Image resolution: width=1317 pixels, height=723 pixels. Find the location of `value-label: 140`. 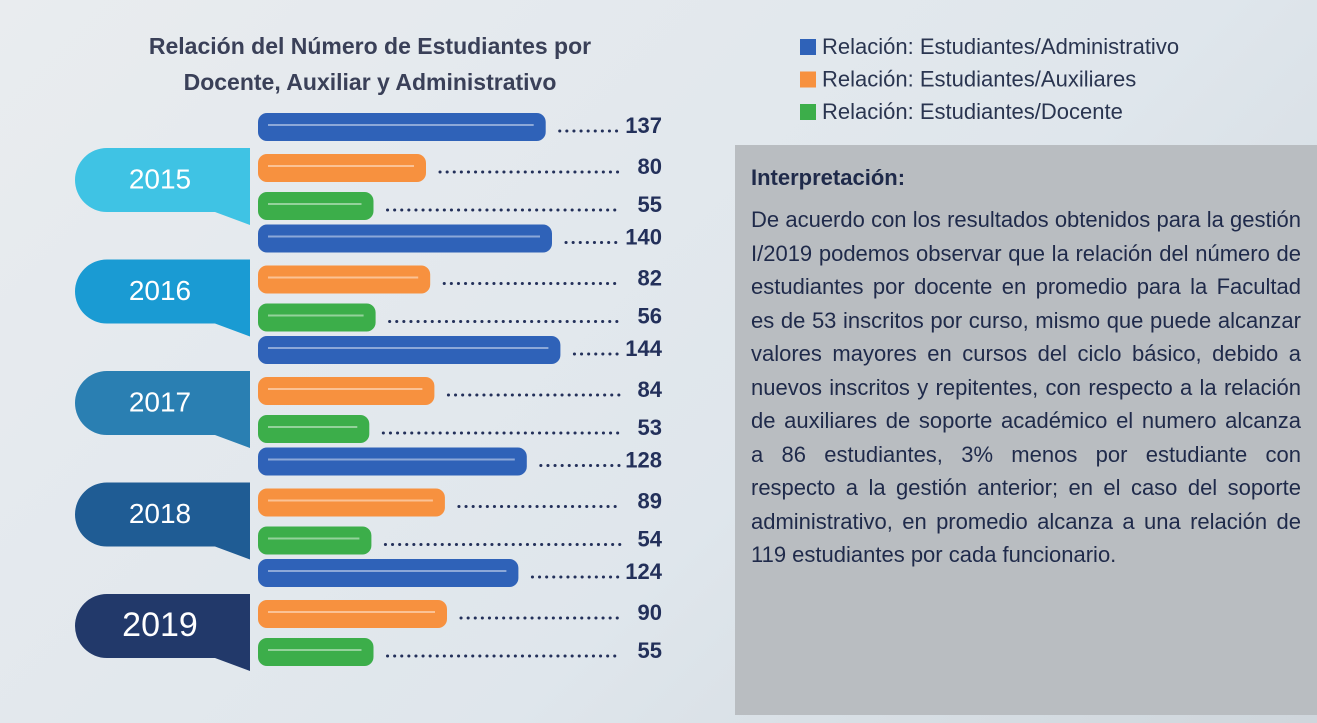

value-label: 140 is located at coordinates (643, 236).